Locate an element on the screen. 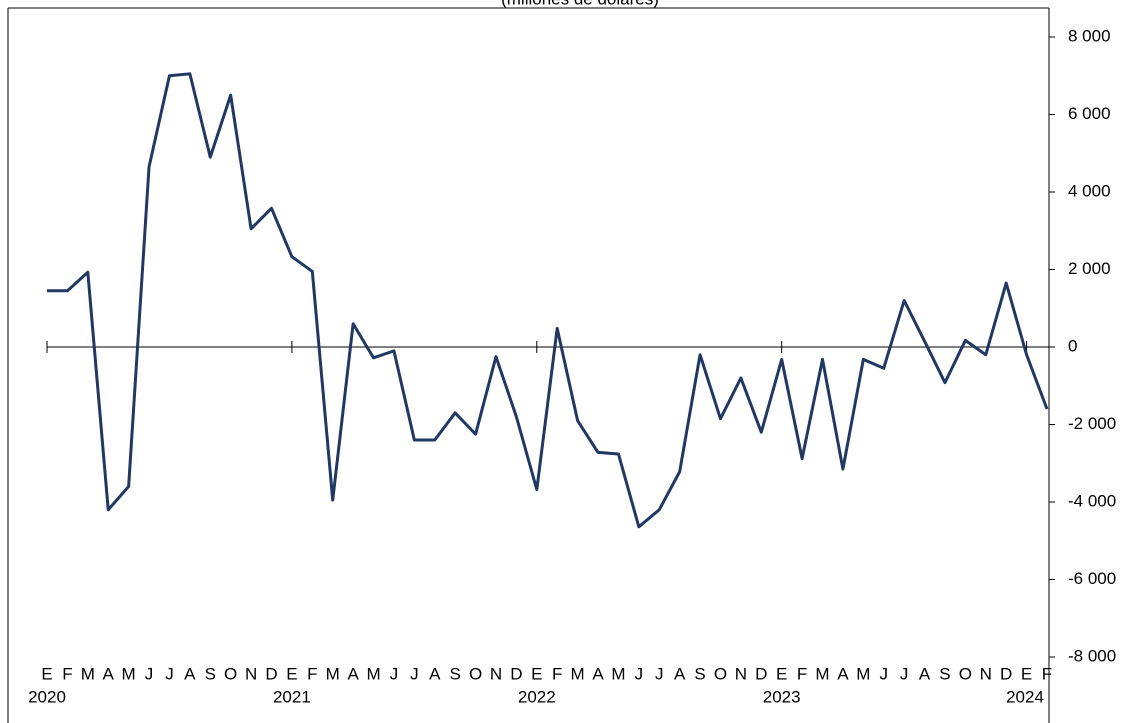 Image resolution: width=1140 pixels, height=723 pixels. y-tick-label: -2 000 is located at coordinates (1092, 423).